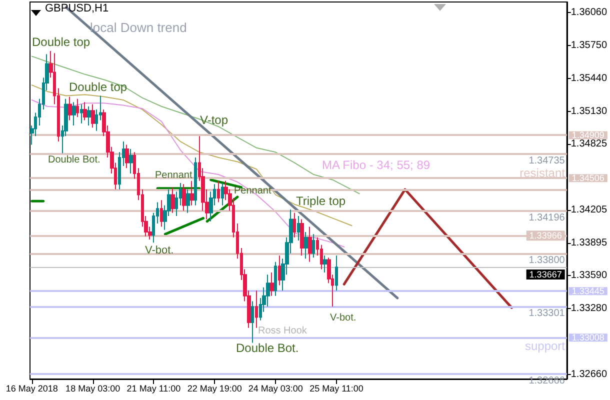 The width and height of the screenshot is (610, 400). What do you see at coordinates (588, 178) in the screenshot?
I see `ref-line-label: 1.34506` at bounding box center [588, 178].